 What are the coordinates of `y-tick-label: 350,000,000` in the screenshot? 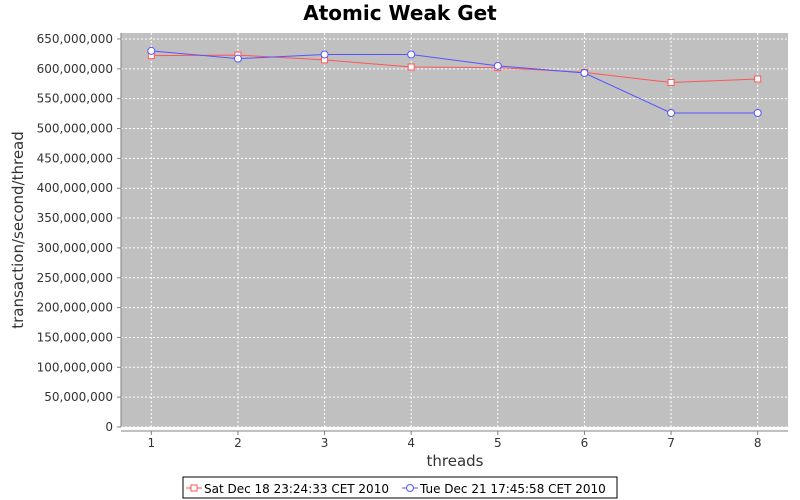 It's located at (75, 218).